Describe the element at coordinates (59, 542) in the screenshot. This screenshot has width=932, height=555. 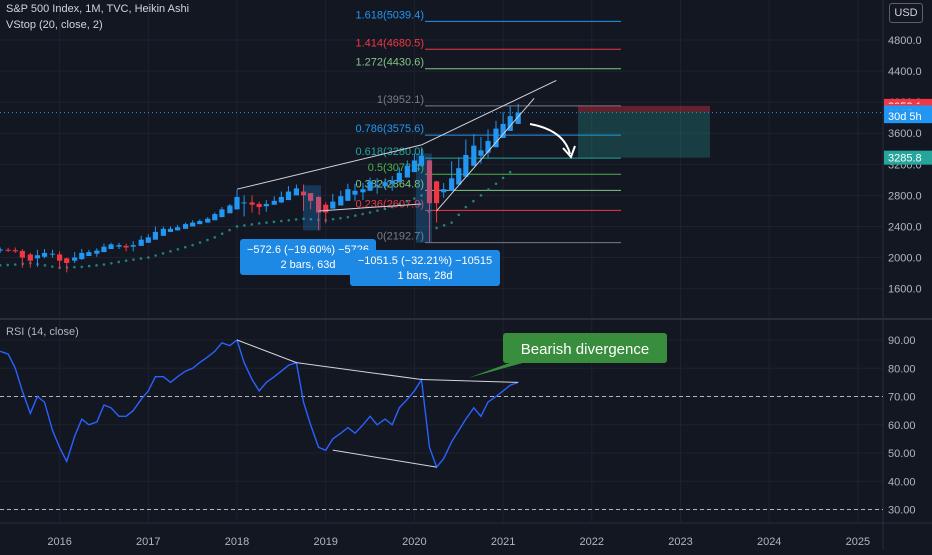
I see `x-tick-label: 2016` at that location.